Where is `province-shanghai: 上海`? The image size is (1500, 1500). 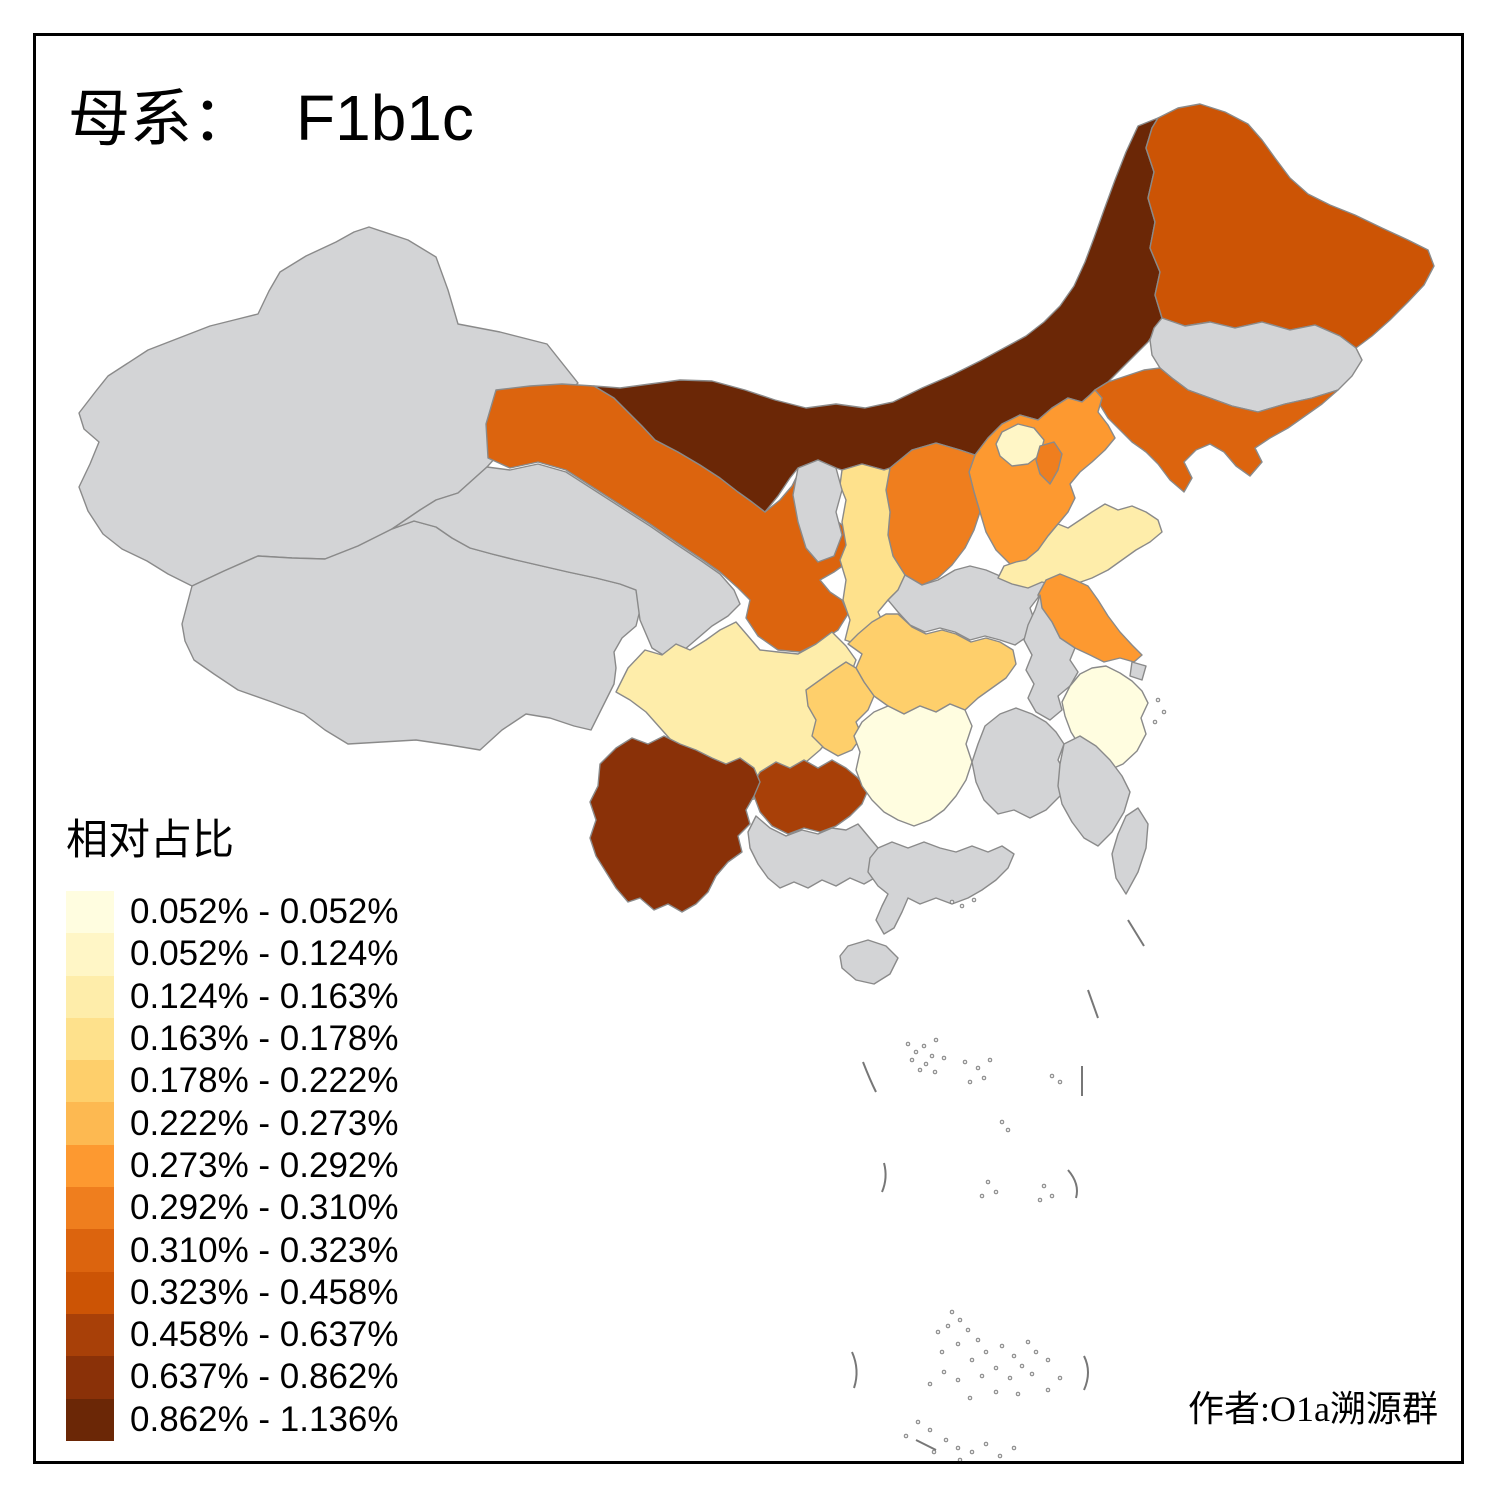
province-shanghai: 上海 is located at coordinates (1138, 671).